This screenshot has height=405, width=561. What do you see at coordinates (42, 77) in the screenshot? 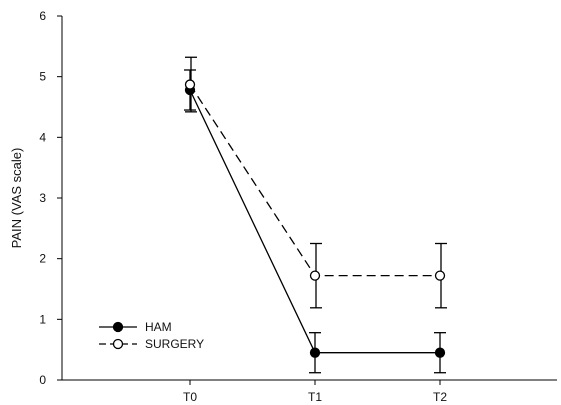
I see `y-tick-label: 5` at bounding box center [42, 77].